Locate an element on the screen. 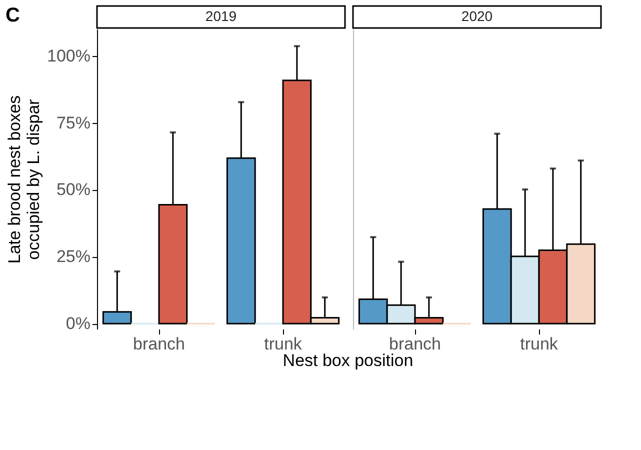 The width and height of the screenshot is (641, 450). y-tick-label: 75% is located at coordinates (73, 122).